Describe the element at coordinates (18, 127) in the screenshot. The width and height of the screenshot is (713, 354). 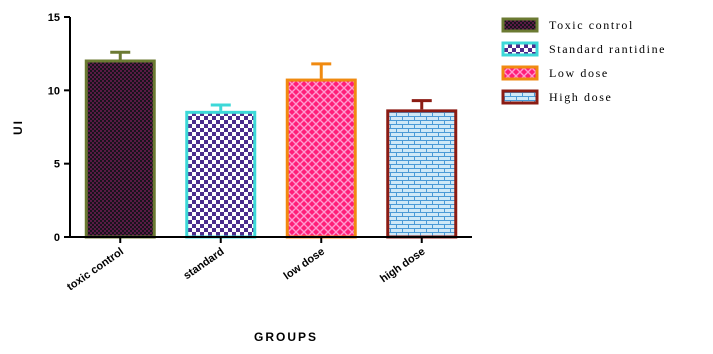
I see `y-axis-title: UI` at that location.